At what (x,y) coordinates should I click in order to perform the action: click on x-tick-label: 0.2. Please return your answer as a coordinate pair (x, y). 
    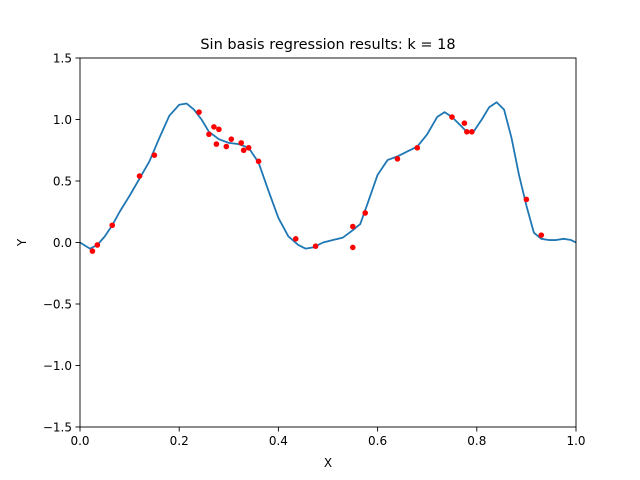
    Looking at the image, I should click on (179, 441).